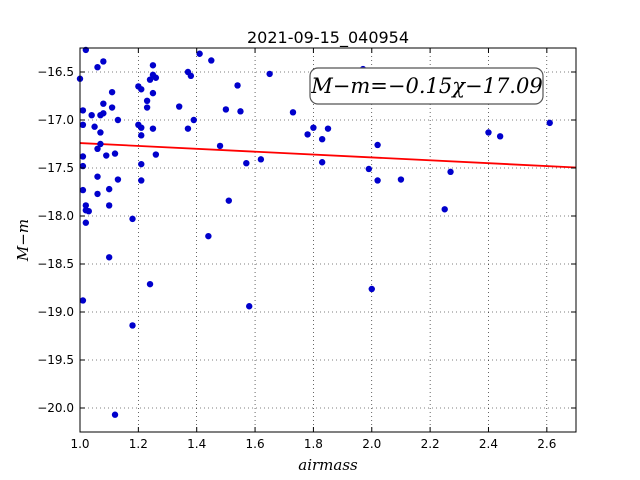 The width and height of the screenshot is (640, 480). What do you see at coordinates (55, 264) in the screenshot?
I see `y-tick-label: −18.5` at bounding box center [55, 264].